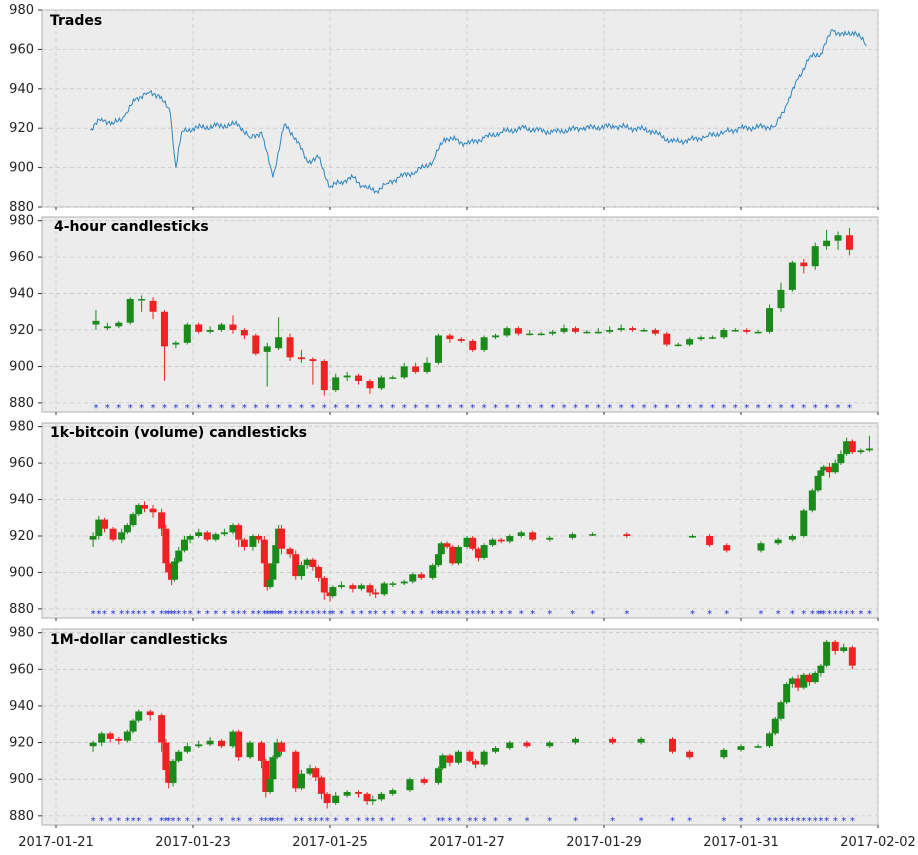 The image size is (918, 855). I want to click on x-tick-label: 2017-02-02, so click(878, 842).